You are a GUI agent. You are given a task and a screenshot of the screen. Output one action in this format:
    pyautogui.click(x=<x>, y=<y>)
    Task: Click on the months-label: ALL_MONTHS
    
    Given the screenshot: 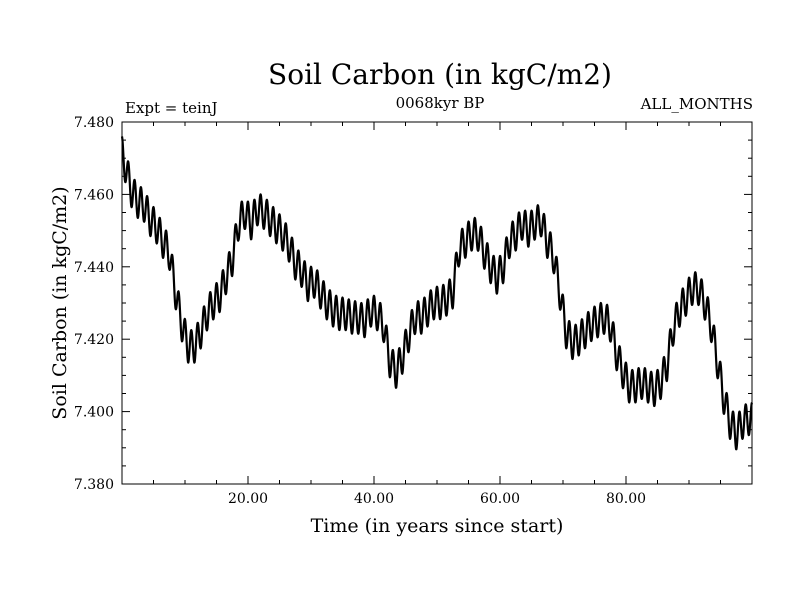 What is the action you would take?
    pyautogui.click(x=696, y=104)
    